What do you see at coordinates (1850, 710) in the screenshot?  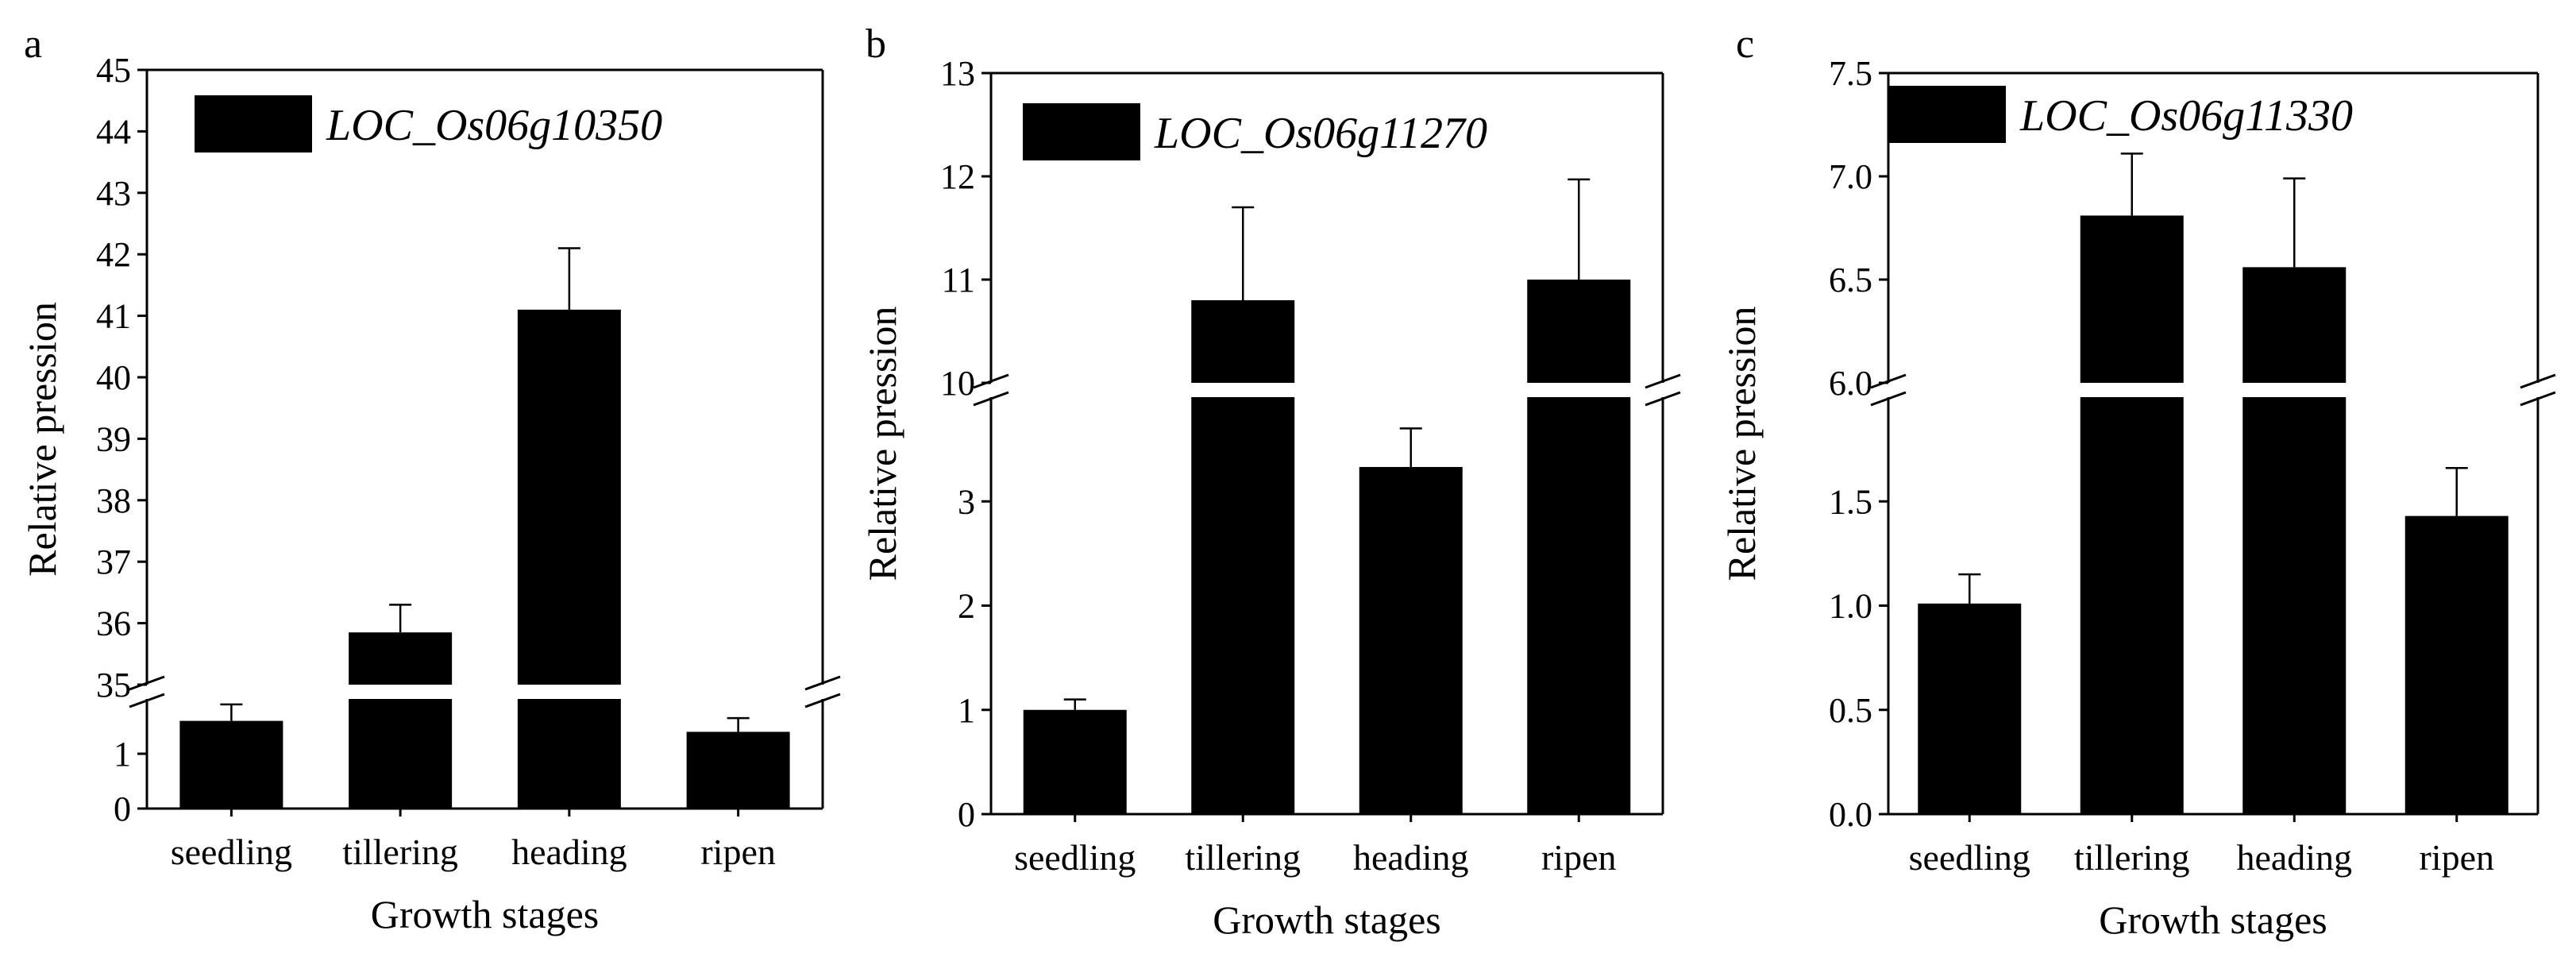 I see `y-tick-label: 0.5` at bounding box center [1850, 710].